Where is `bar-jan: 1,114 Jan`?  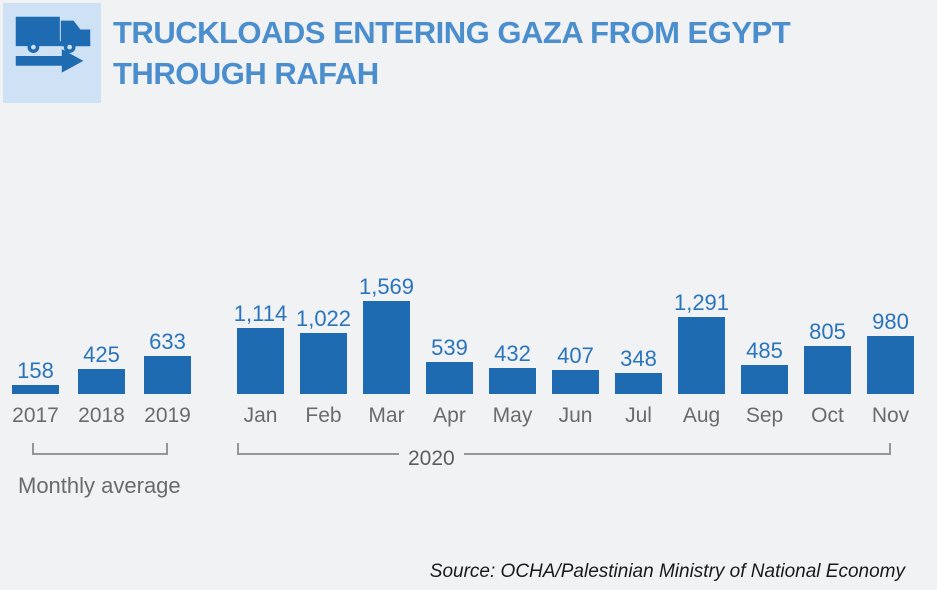
bar-jan: 1,114 Jan is located at coordinates (260, 364).